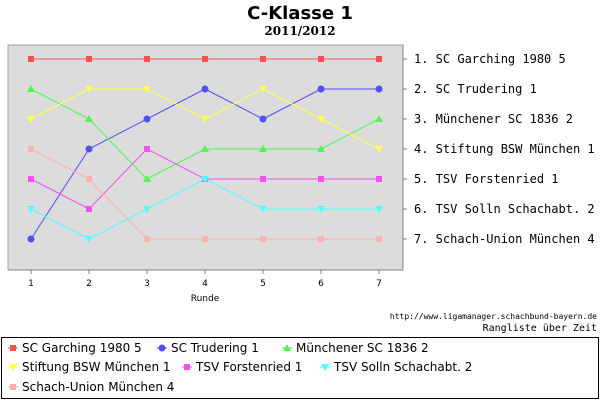 This screenshot has height=400, width=600. Describe the element at coordinates (299, 31) in the screenshot. I see `chart-subtitle: 2011/2012` at that location.